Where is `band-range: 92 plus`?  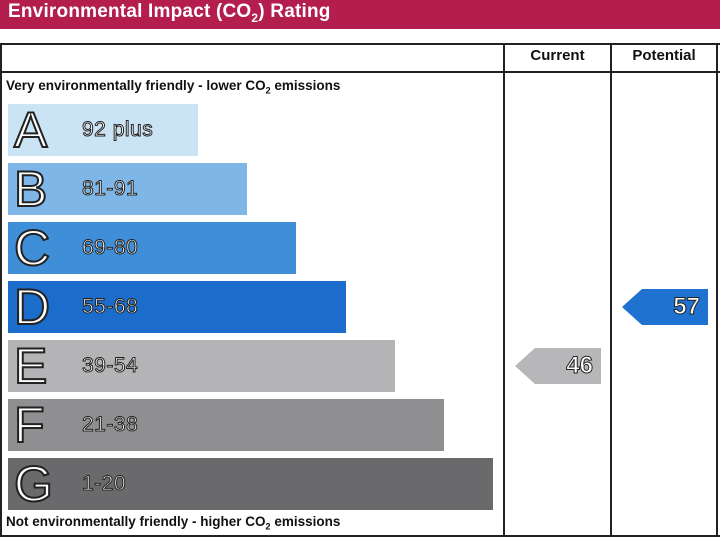
band-range: 92 plus is located at coordinates (117, 130).